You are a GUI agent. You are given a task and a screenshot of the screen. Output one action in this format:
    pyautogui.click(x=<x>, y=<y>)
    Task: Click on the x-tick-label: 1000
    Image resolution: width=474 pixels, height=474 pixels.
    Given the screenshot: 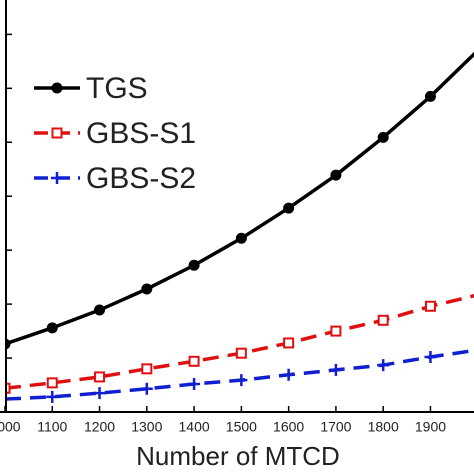 What is the action you would take?
    pyautogui.click(x=10, y=427)
    